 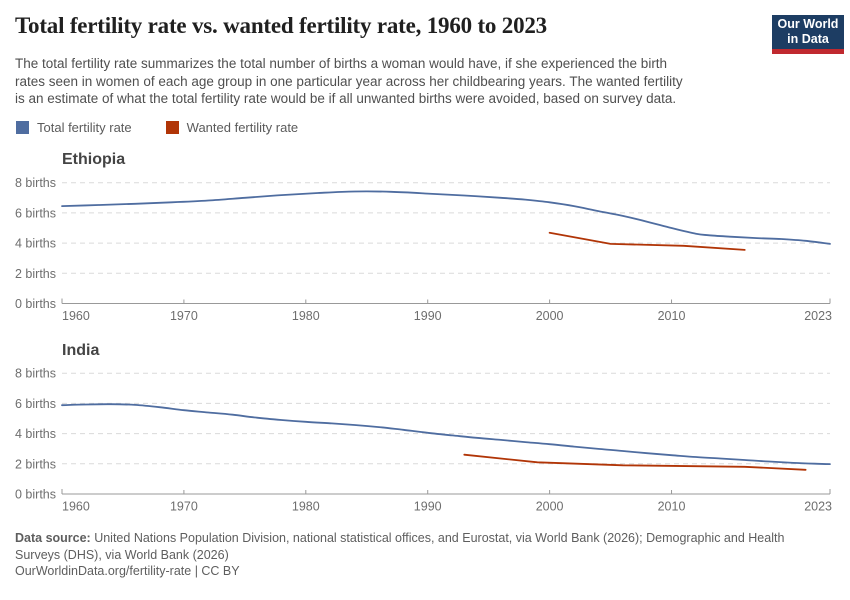 What do you see at coordinates (172, 127) in the screenshot?
I see `legend-swatch-wanted-fertility` at bounding box center [172, 127].